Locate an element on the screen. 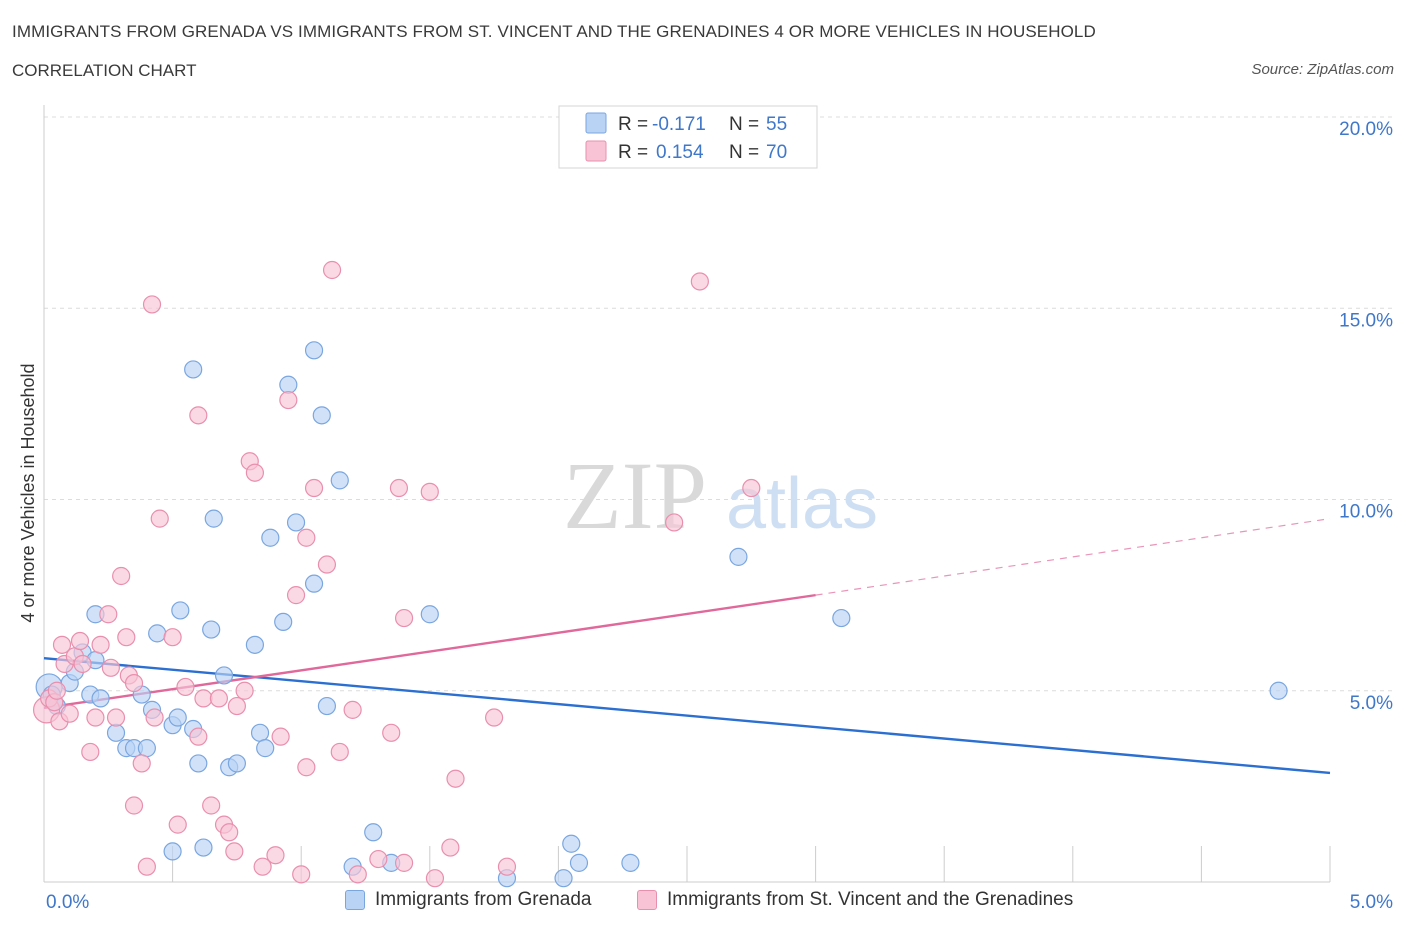 This screenshot has width=1406, height=930. legend-swatch-stvincent is located at coordinates (596, 151).